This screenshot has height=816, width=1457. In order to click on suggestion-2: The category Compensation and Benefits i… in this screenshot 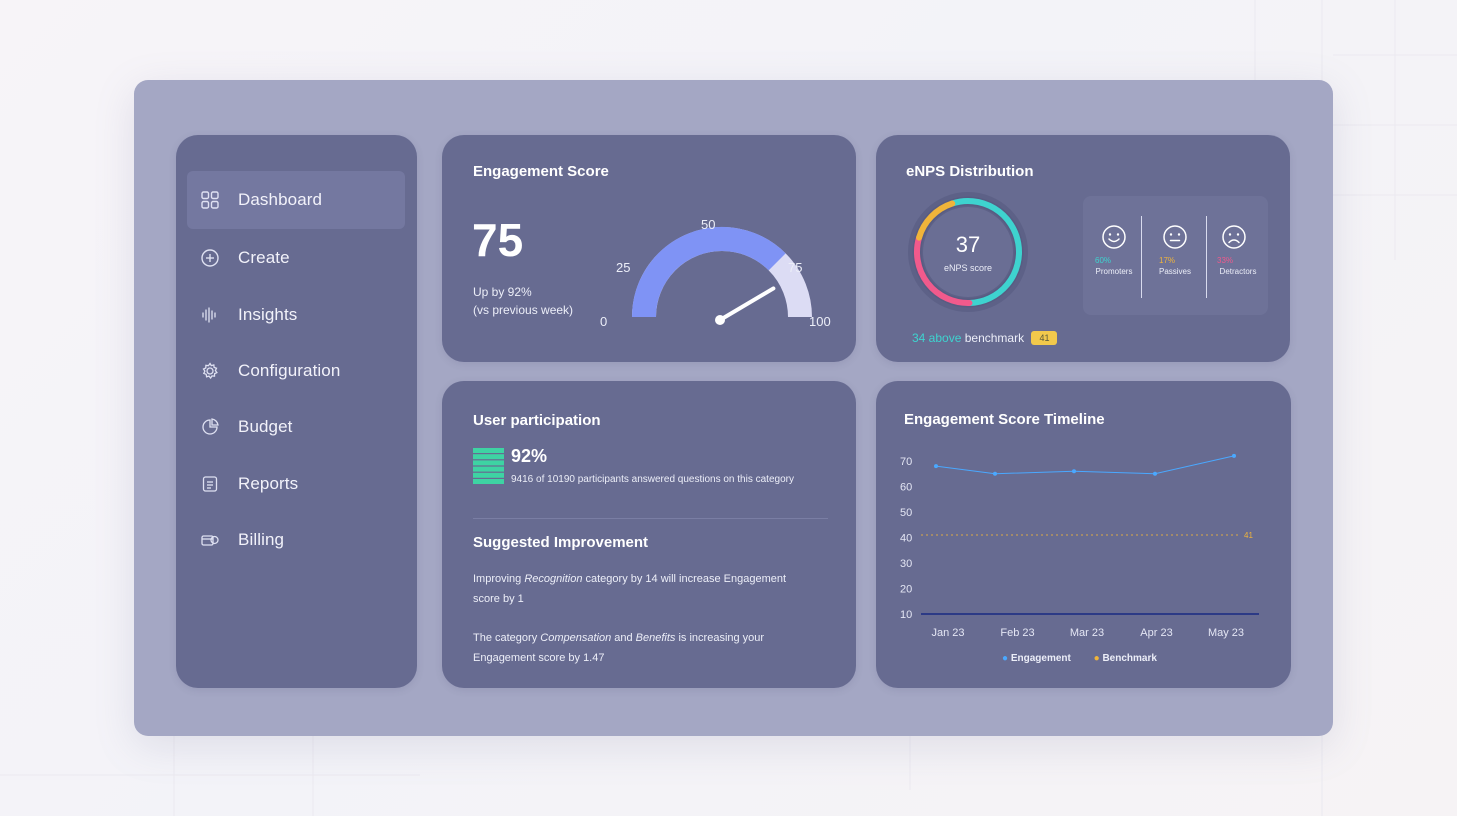, I will do `click(618, 648)`.